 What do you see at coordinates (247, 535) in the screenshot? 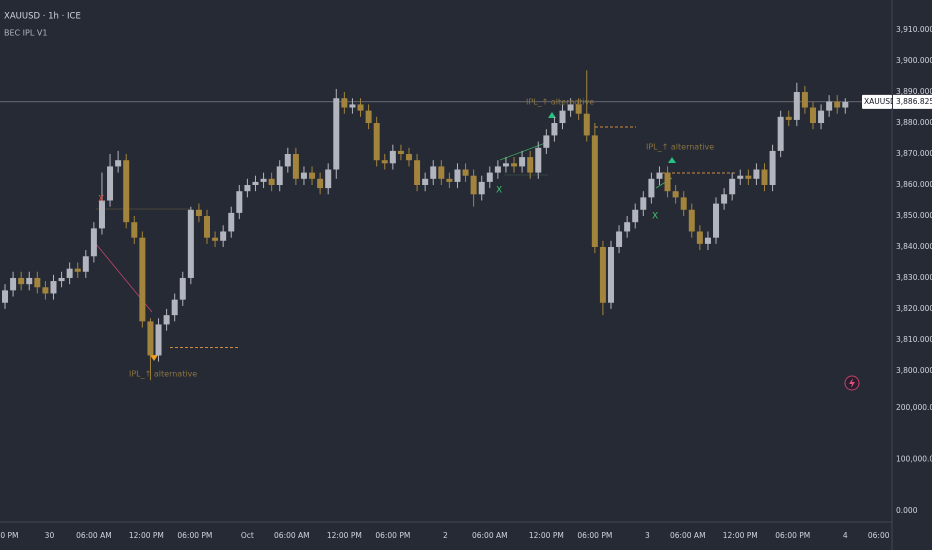
I see `x-tick-label: Oct` at bounding box center [247, 535].